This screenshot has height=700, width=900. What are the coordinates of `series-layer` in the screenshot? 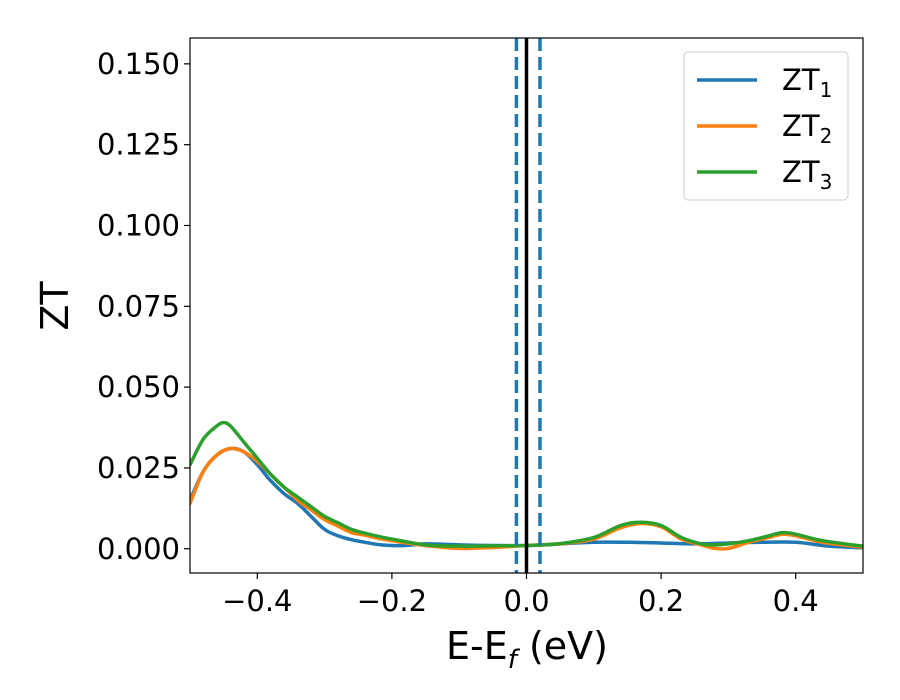 It's located at (526, 485).